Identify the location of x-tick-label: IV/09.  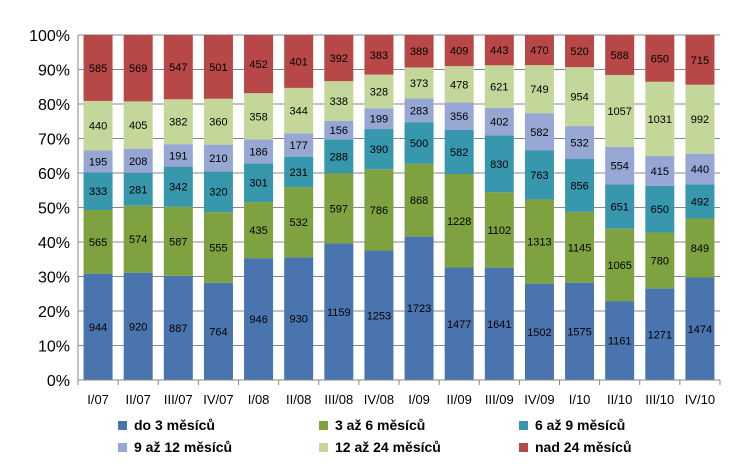
(539, 399).